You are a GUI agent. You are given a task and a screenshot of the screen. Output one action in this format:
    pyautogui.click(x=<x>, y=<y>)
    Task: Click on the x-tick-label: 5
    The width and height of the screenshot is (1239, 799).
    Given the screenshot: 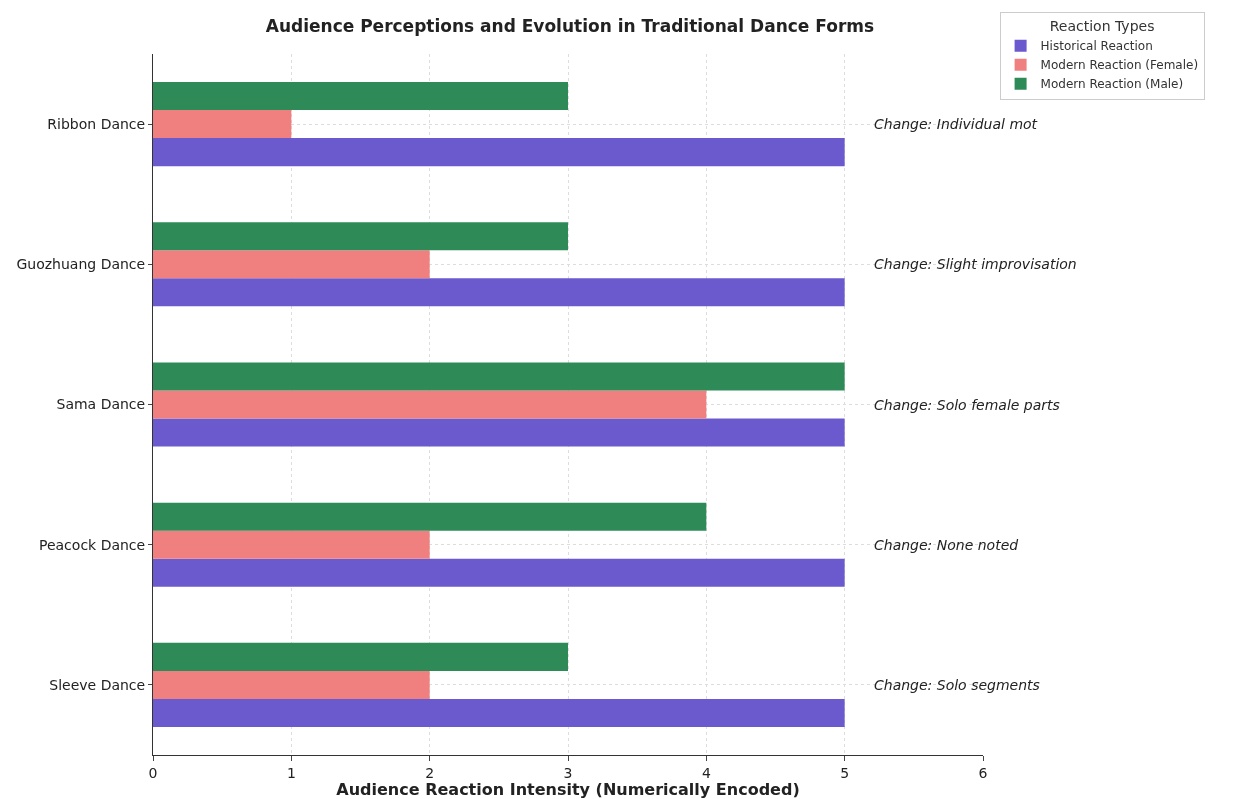 What is the action you would take?
    pyautogui.click(x=845, y=772)
    